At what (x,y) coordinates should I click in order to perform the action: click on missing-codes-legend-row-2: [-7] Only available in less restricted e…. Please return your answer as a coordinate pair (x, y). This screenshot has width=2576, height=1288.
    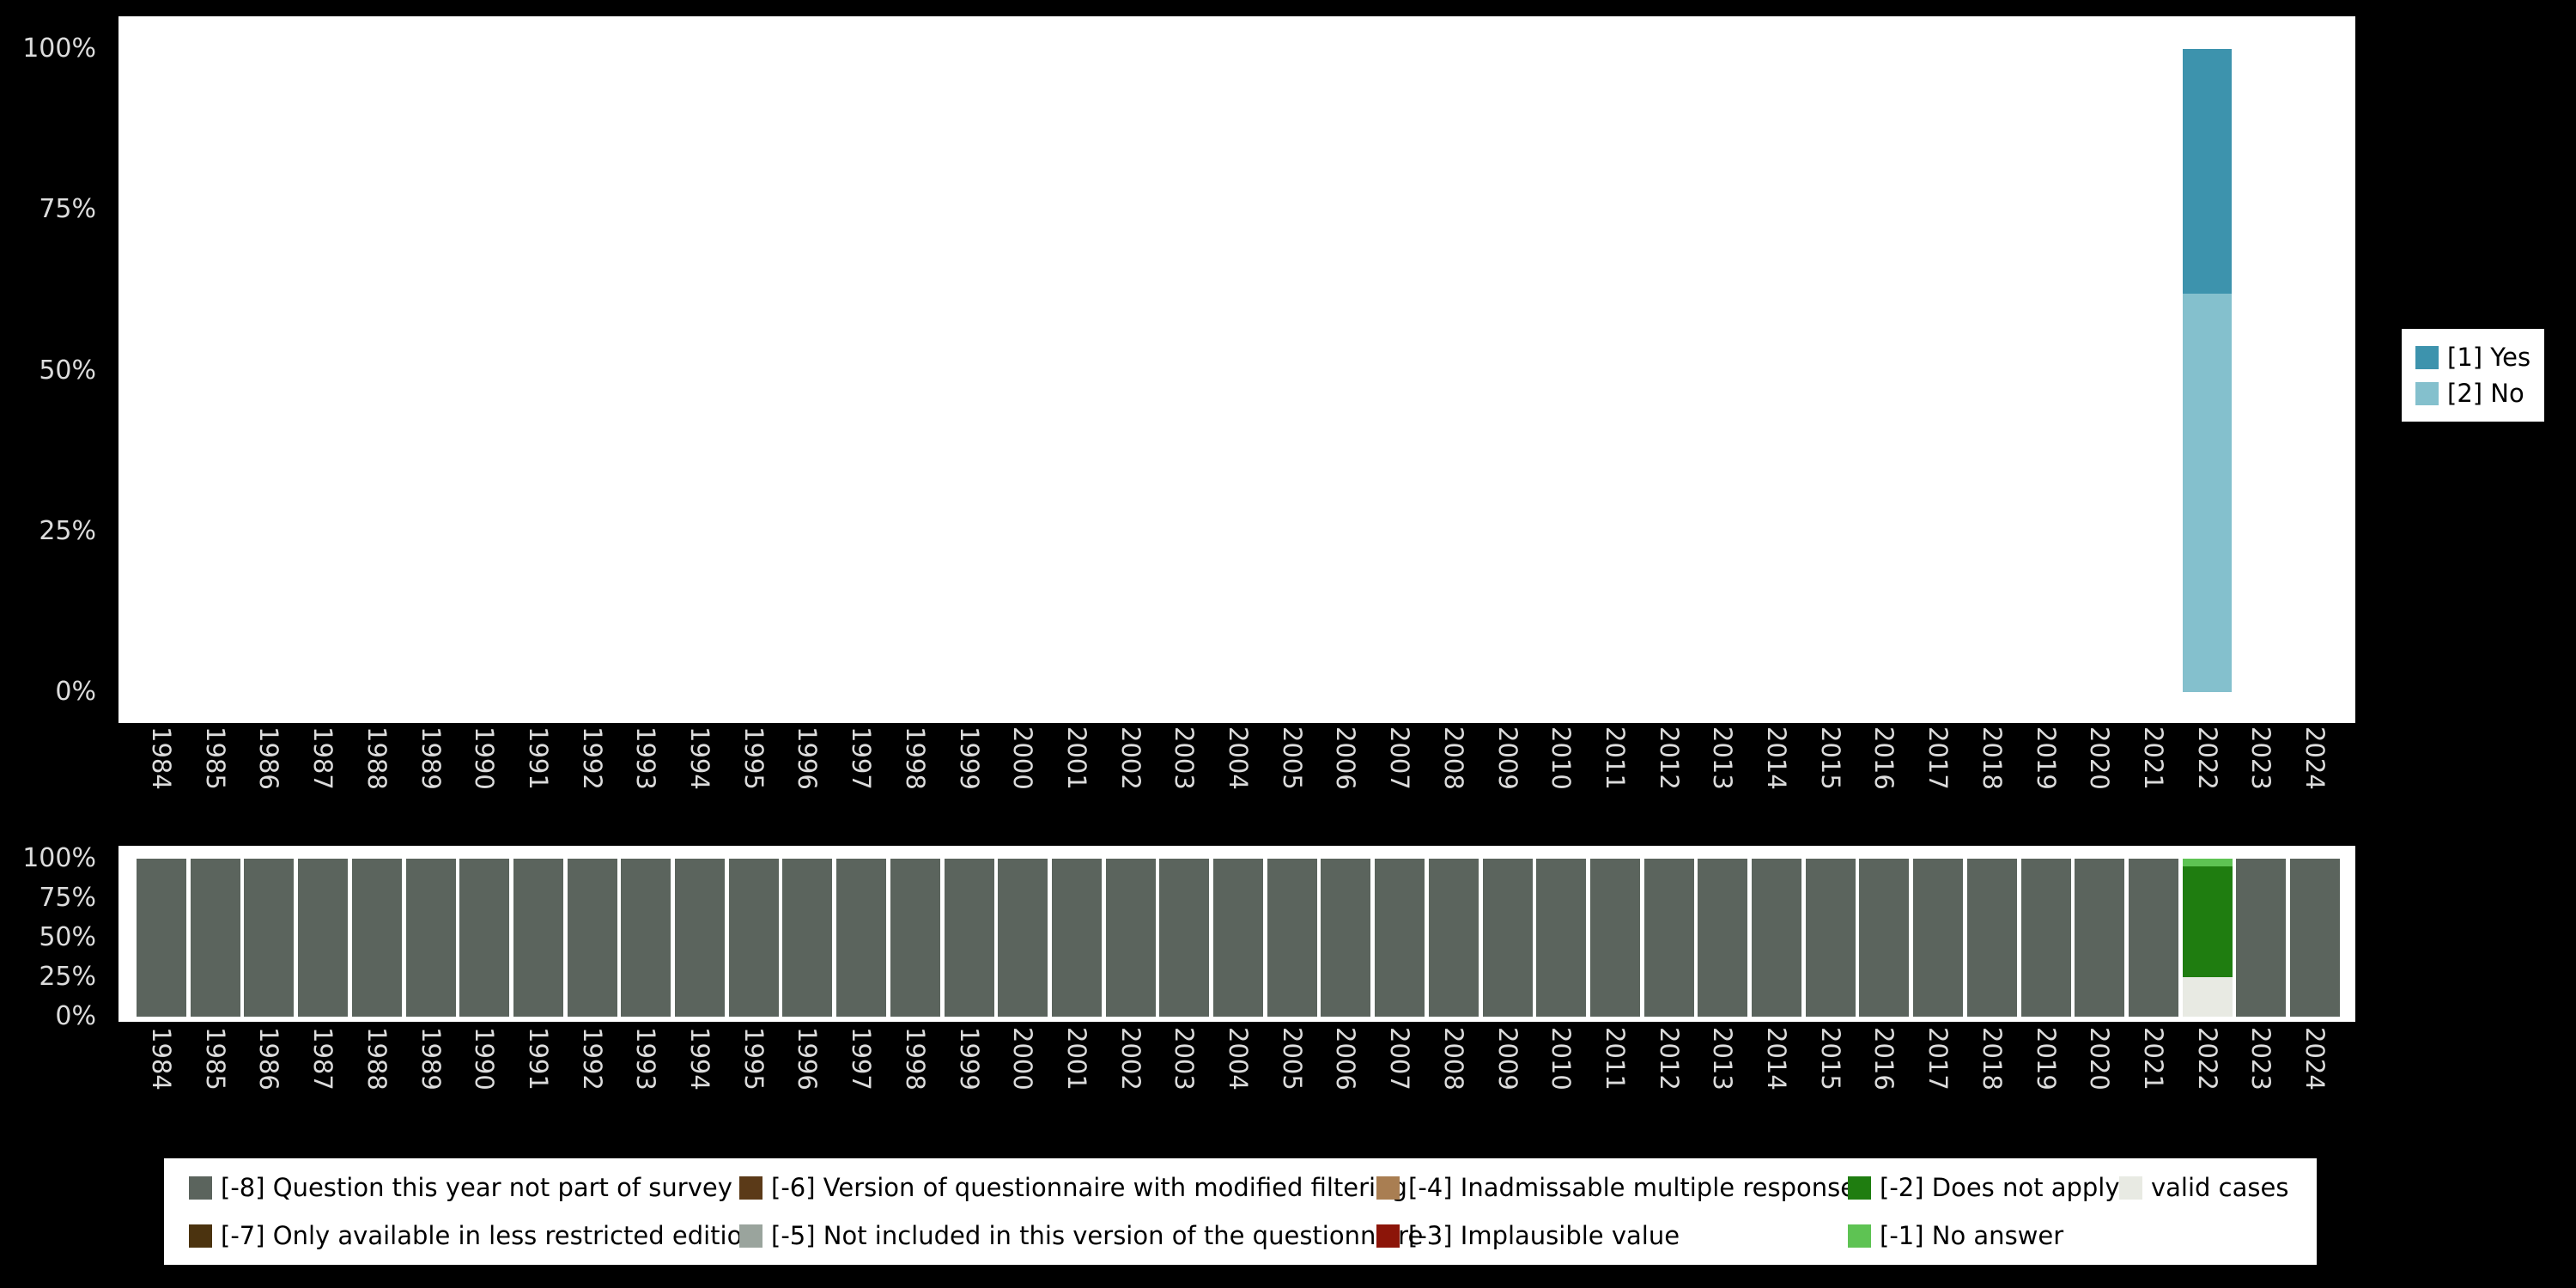
    Looking at the image, I should click on (1253, 1236).